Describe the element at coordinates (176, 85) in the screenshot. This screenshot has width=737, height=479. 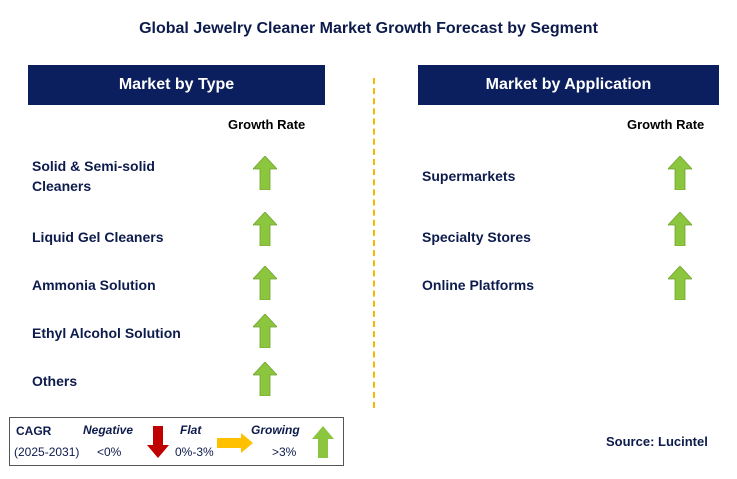
I see `type-panel-header: Market by Type` at that location.